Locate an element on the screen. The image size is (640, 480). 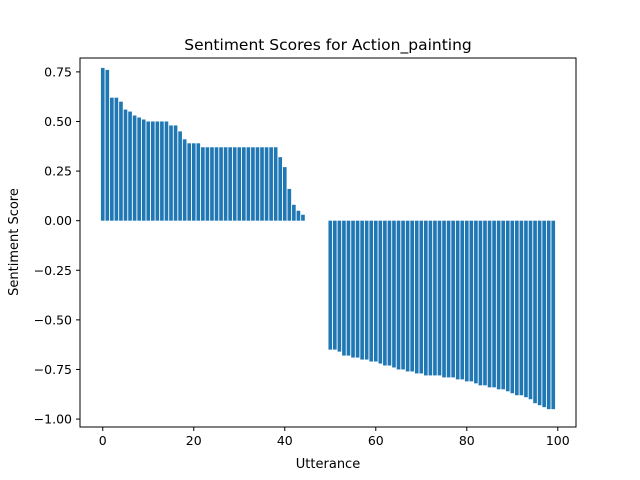
y-tick-label: −1.00 is located at coordinates (53, 419).